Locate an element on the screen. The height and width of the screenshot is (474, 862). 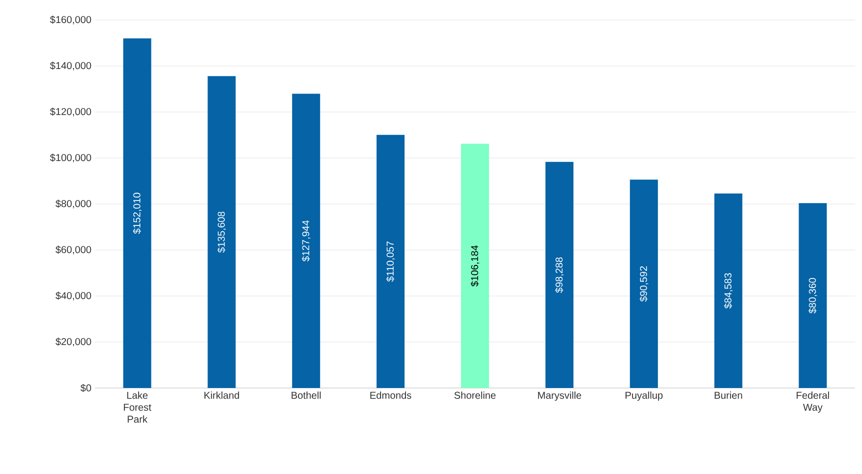
y-tick-label: $20,000 is located at coordinates (74, 342).